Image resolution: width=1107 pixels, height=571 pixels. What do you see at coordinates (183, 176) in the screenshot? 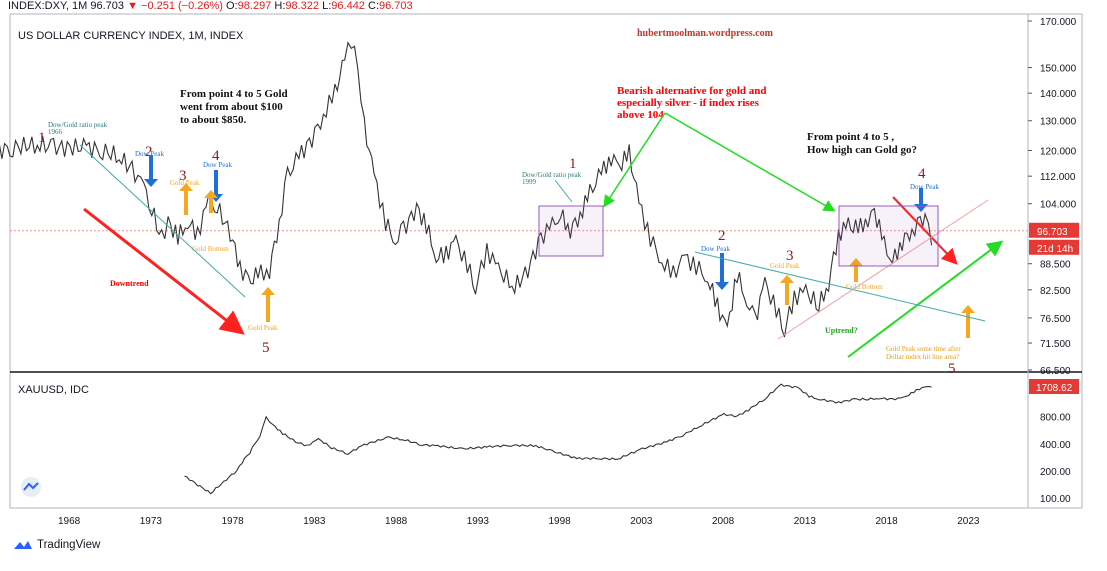
I see `point-number-2: 3` at bounding box center [183, 176].